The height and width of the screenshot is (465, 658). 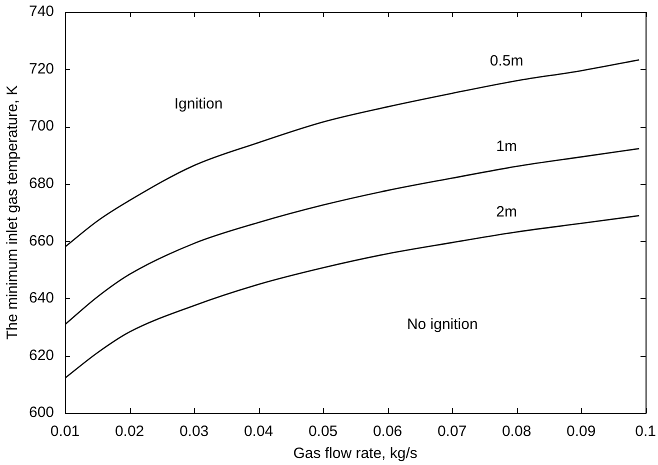 I want to click on x-axis-title: Gas flow rate, kg/s, so click(x=355, y=453).